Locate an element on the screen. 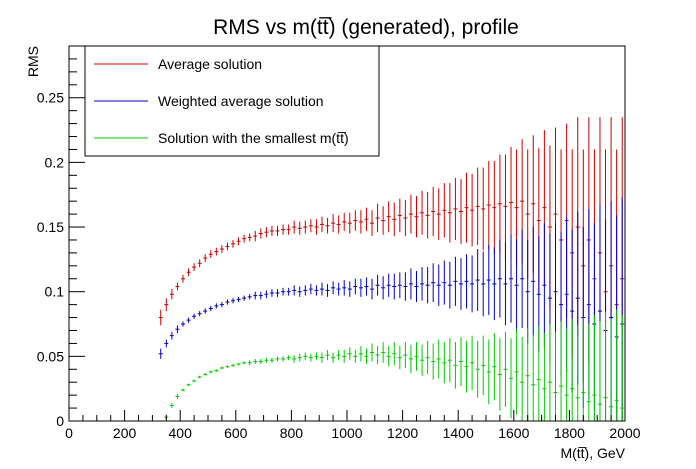 This screenshot has width=696, height=469. legend-label-weighted: Weighted average solution is located at coordinates (241, 101).